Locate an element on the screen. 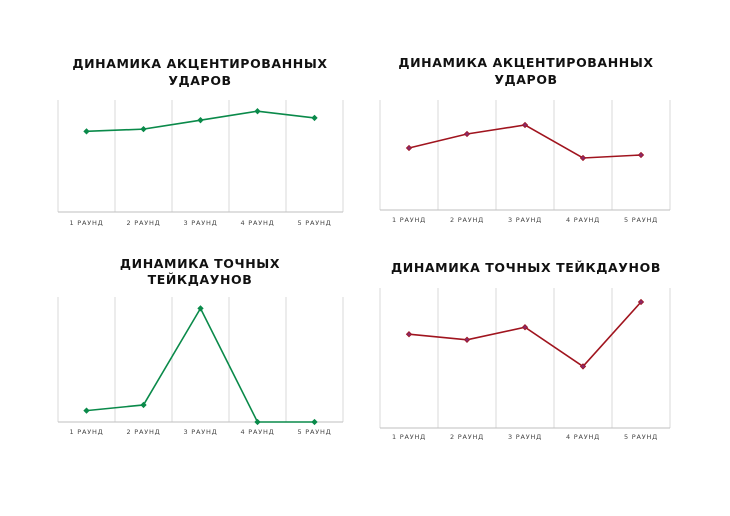 The height and width of the screenshot is (516, 730). chart-title-line-1: ДИНАМИКА ТОЧНЫХ ТЕЙКДАУНОВ is located at coordinates (526, 267).